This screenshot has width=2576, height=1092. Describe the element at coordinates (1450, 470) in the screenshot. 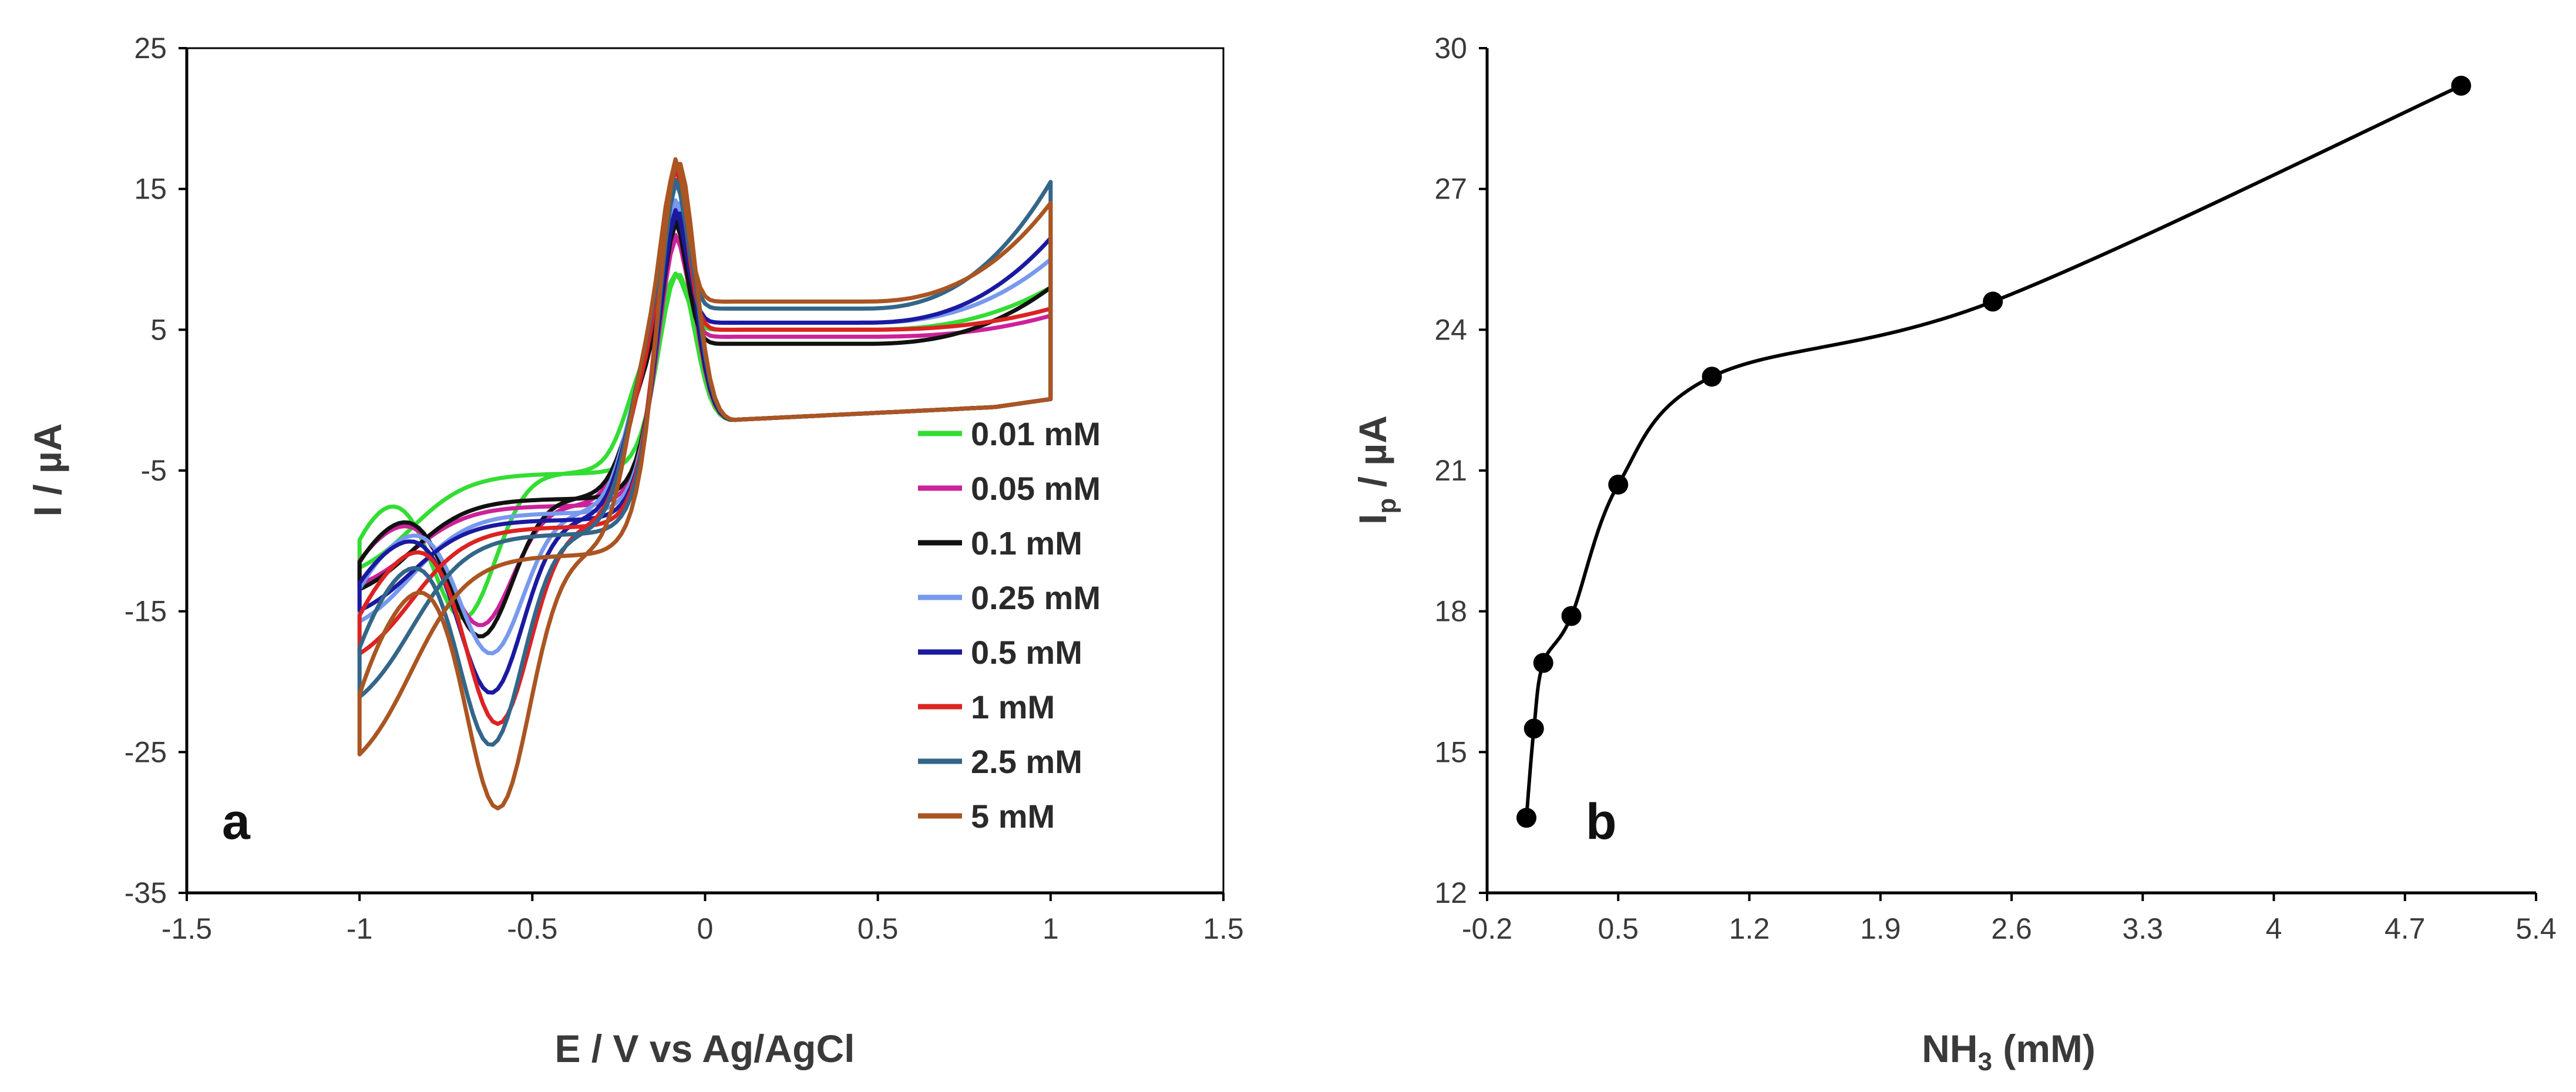

I see `panel-b-y-tick-label: 21` at that location.